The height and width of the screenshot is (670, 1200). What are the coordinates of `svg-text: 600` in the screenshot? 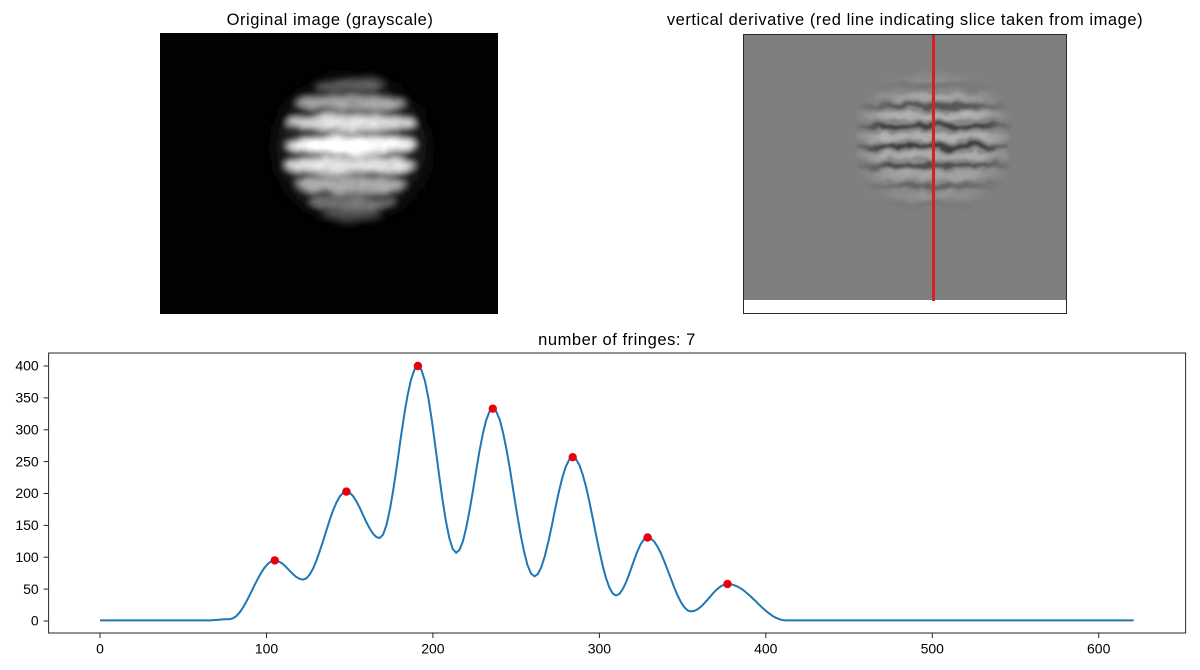 It's located at (1099, 648).